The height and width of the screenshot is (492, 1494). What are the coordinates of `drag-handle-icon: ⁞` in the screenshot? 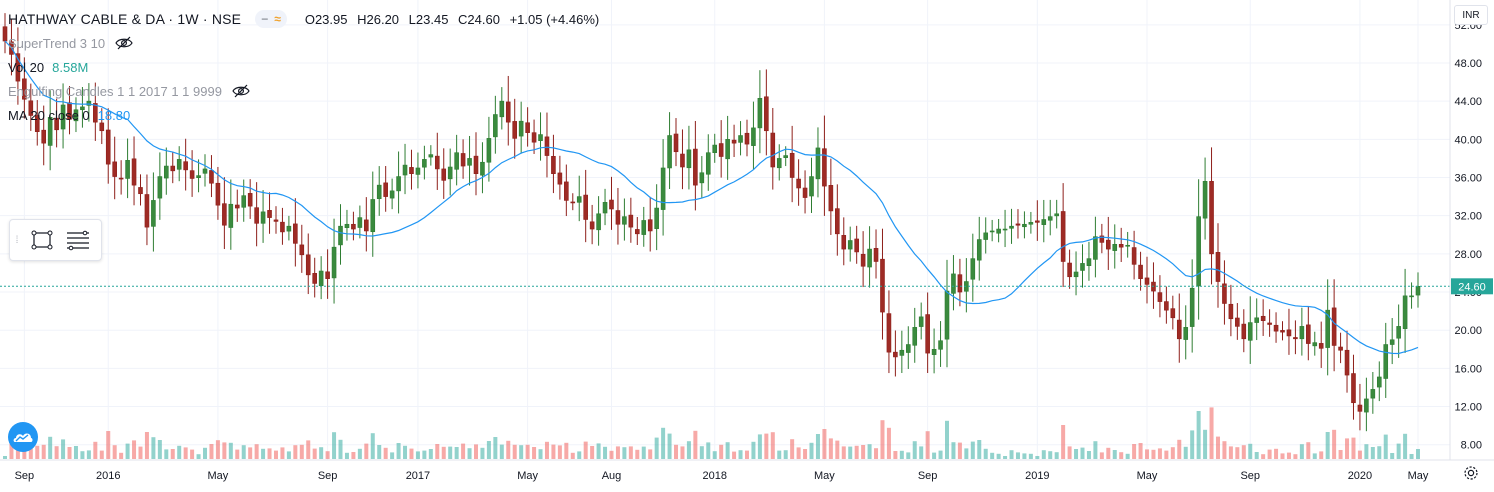 It's located at (17, 240).